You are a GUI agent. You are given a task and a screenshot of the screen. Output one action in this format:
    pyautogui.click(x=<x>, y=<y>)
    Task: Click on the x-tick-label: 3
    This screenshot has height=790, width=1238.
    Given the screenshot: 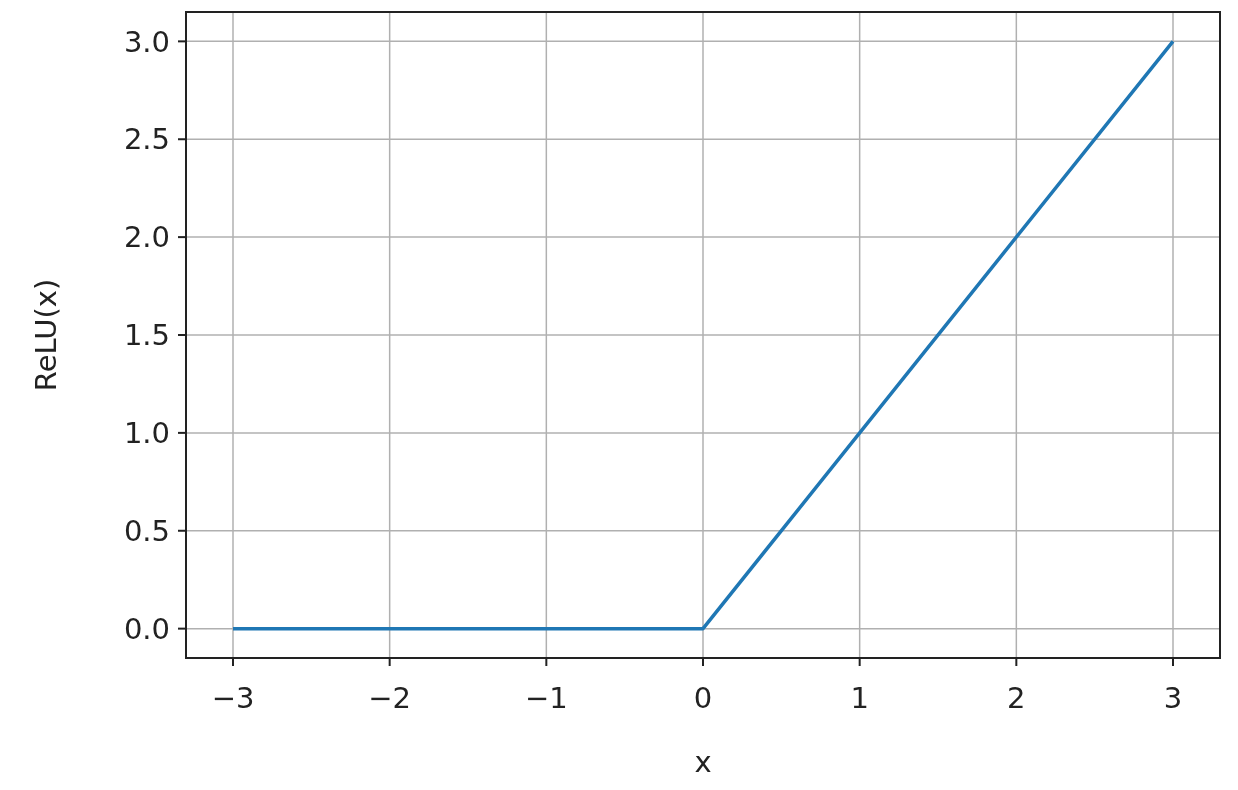 What is the action you would take?
    pyautogui.click(x=1173, y=698)
    